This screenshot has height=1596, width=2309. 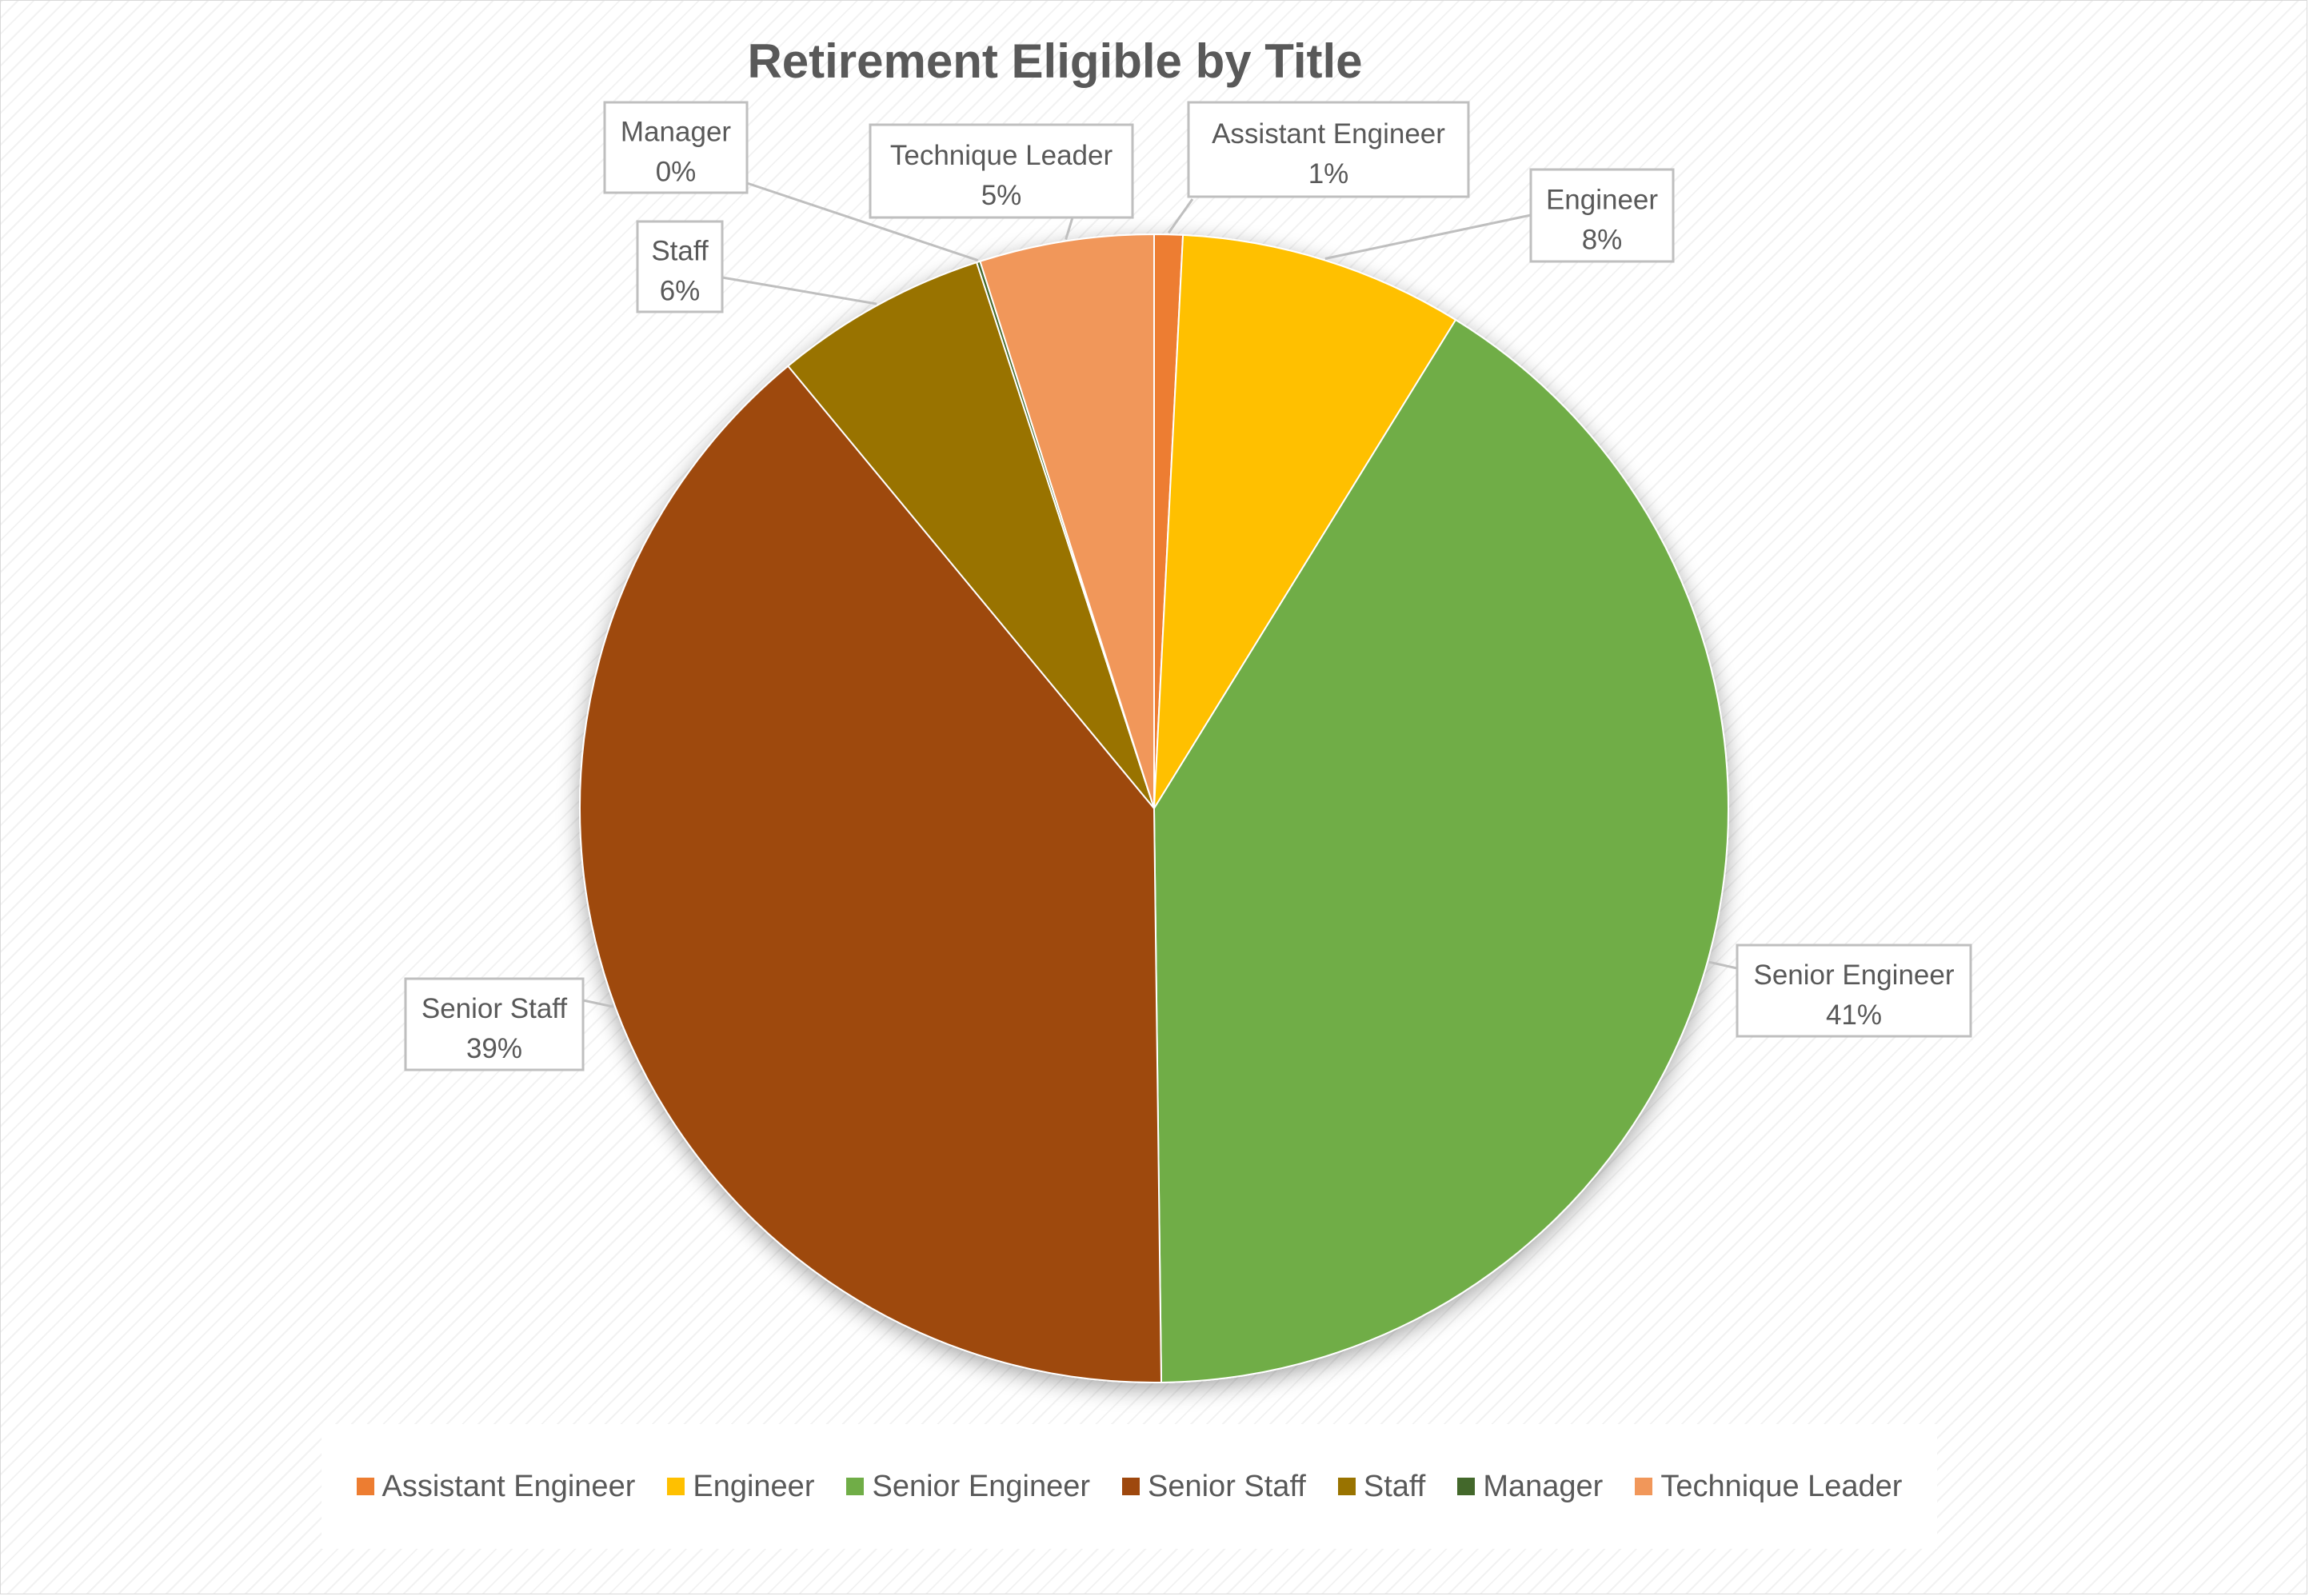 What do you see at coordinates (598, 1003) in the screenshot?
I see `leader-line-senior-staff` at bounding box center [598, 1003].